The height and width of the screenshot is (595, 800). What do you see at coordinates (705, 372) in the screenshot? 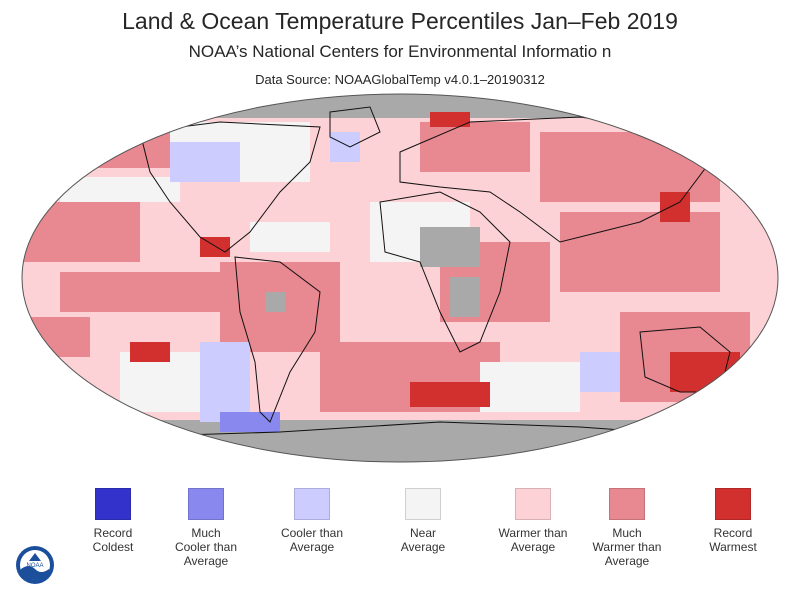
I see `record-australia-east` at bounding box center [705, 372].